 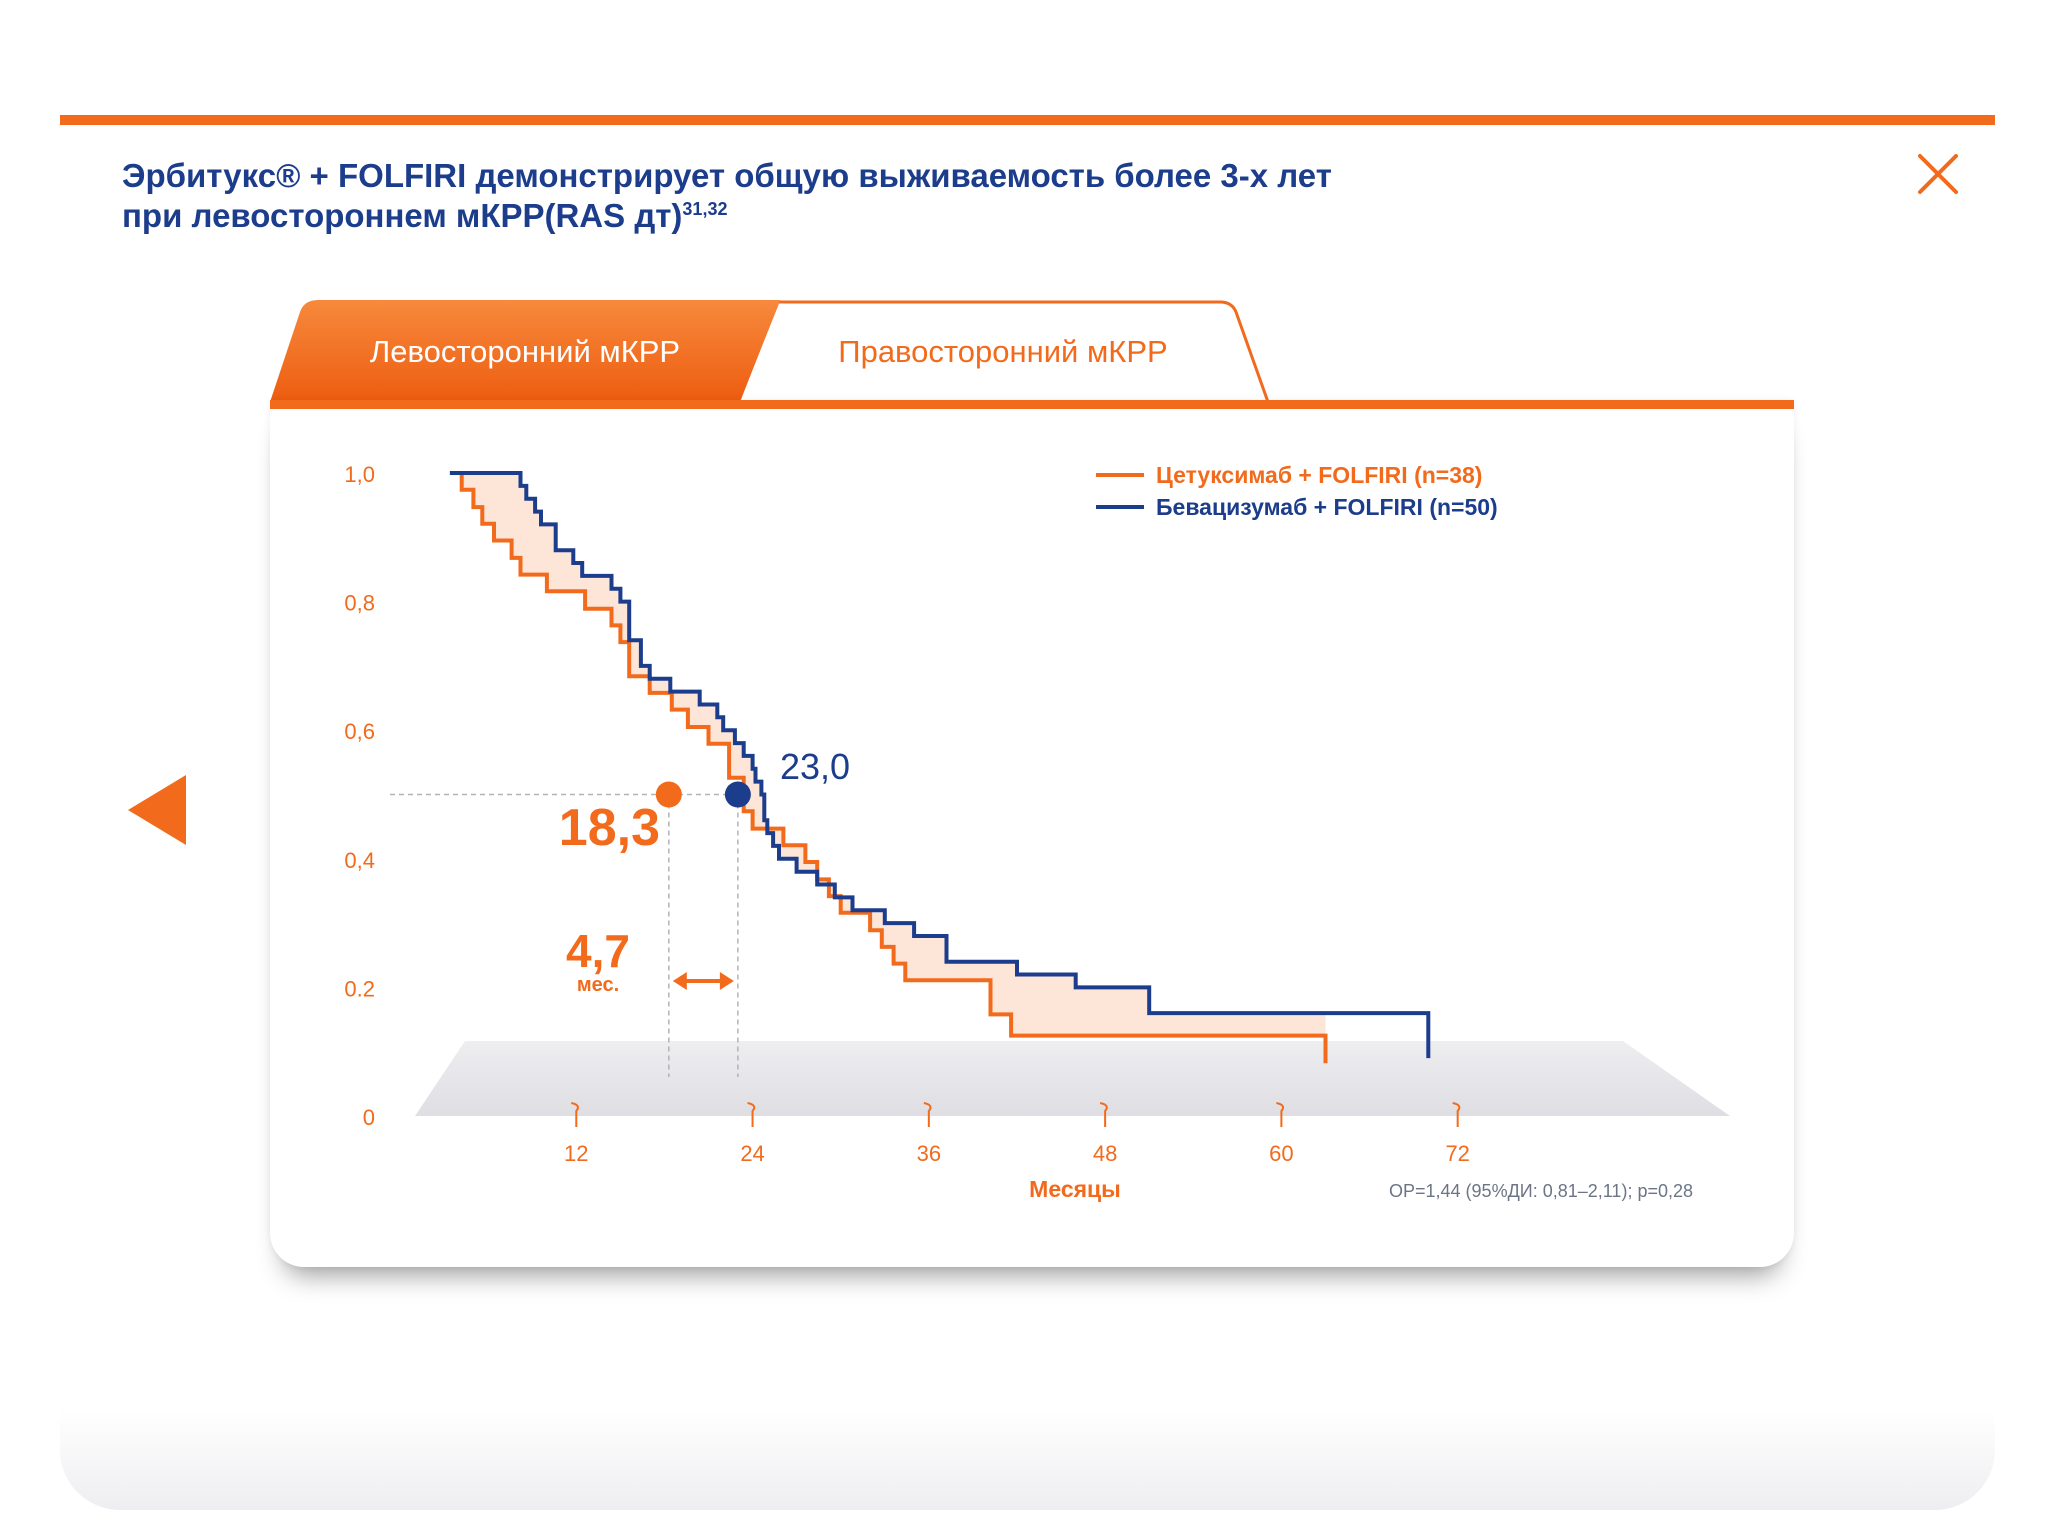 What do you see at coordinates (1541, 1191) in the screenshot?
I see `stats-note: ОР=1,44 (95%ДИ: 0,81–2,11); p=0,28` at bounding box center [1541, 1191].